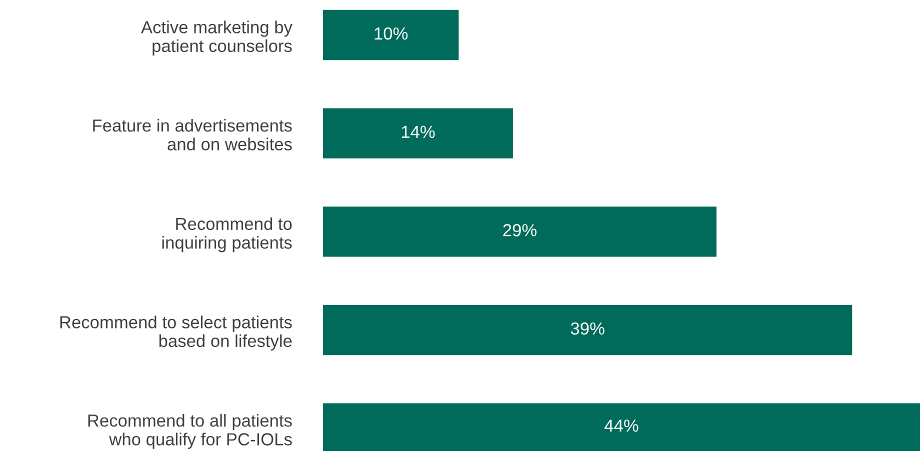 Image resolution: width=920 pixels, height=451 pixels. I want to click on data-label: 10%, so click(391, 33).